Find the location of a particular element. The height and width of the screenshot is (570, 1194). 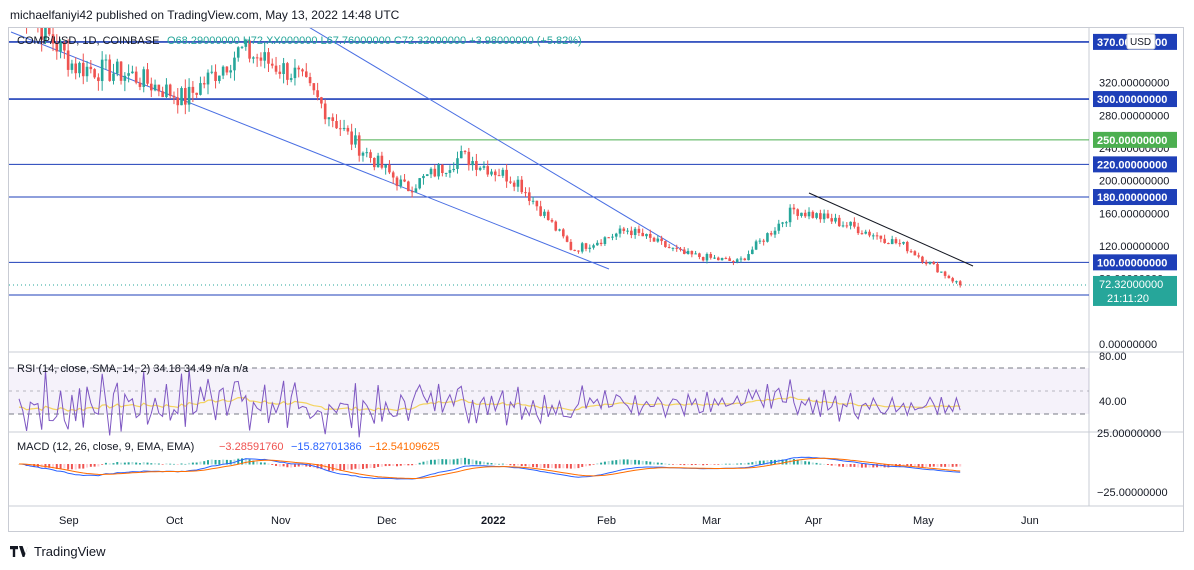

resistance-trendline is located at coordinates (891, 229).